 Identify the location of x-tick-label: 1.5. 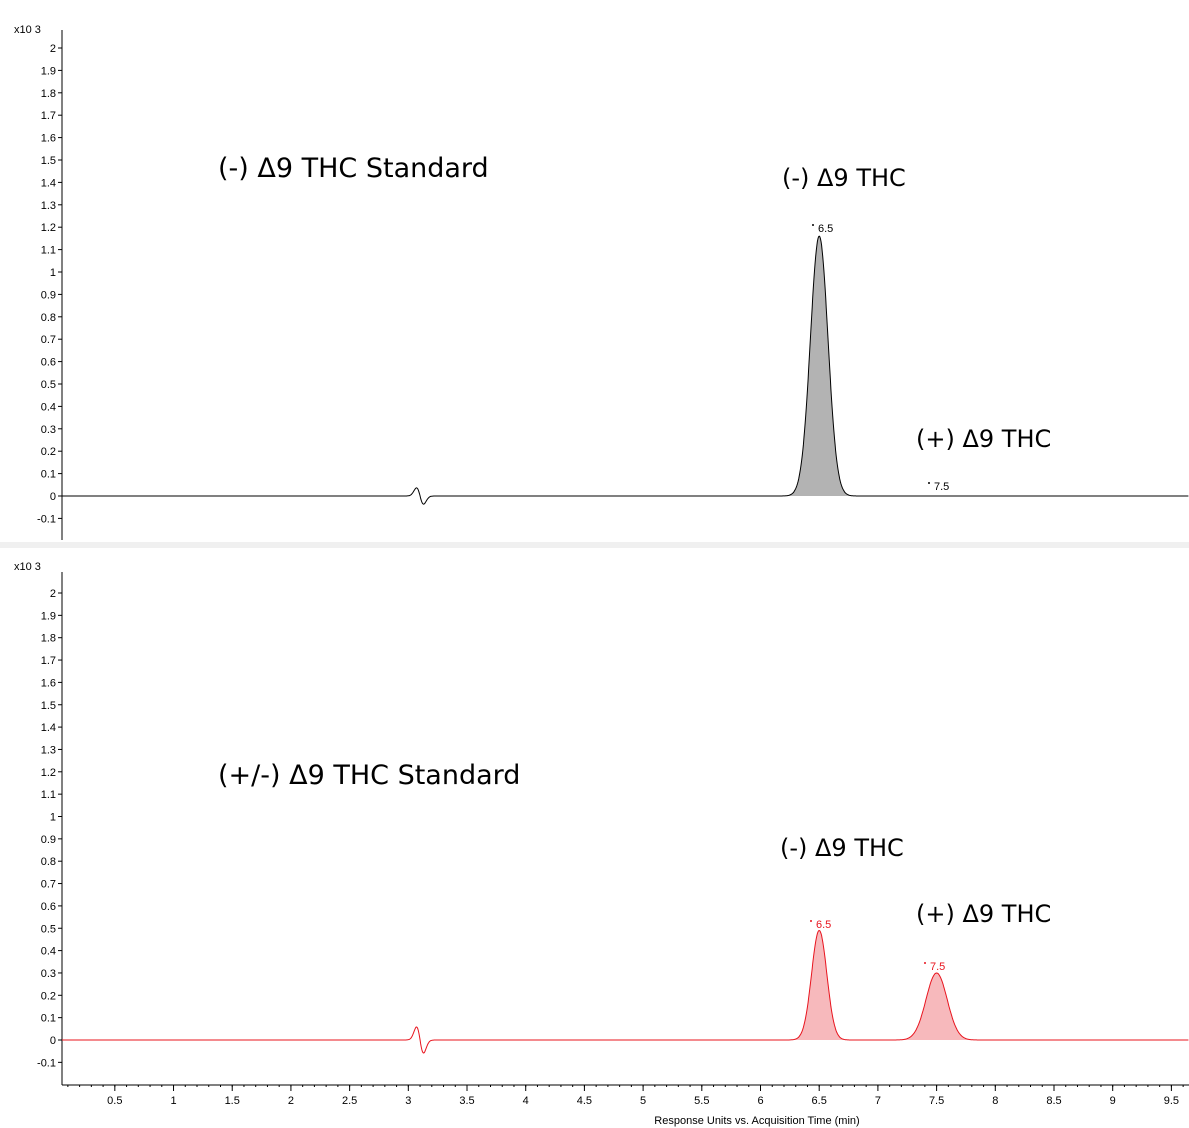
(232, 1101).